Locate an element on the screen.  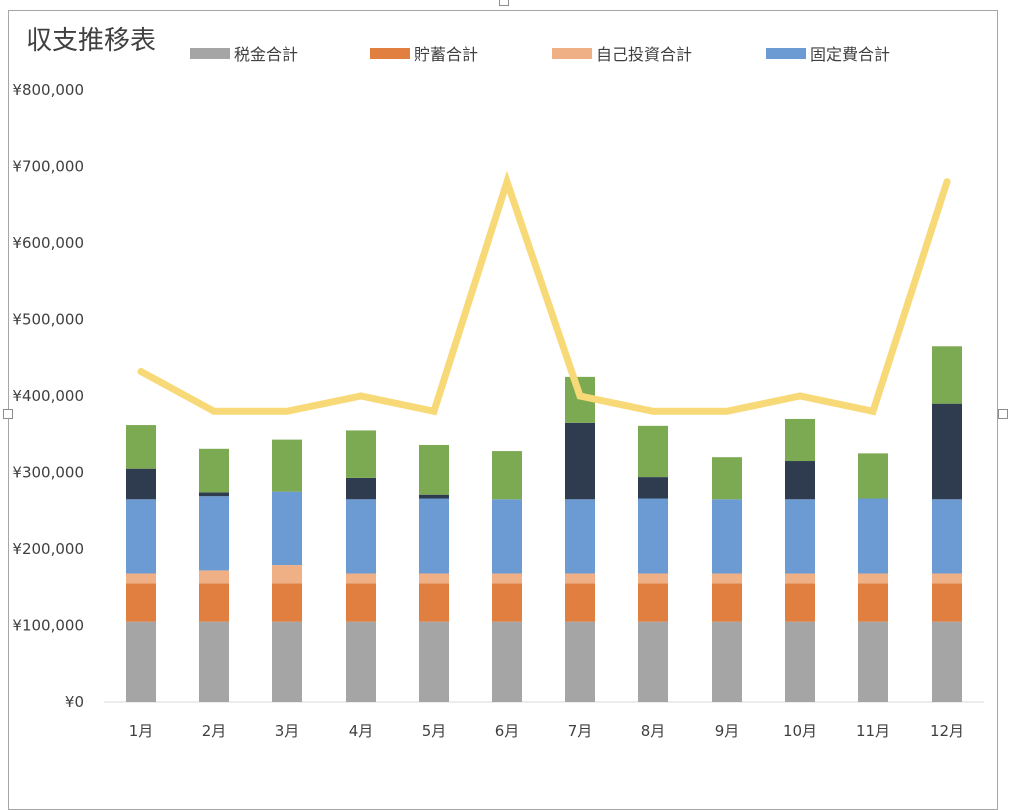
legend-item: 税金合計 is located at coordinates (244, 53).